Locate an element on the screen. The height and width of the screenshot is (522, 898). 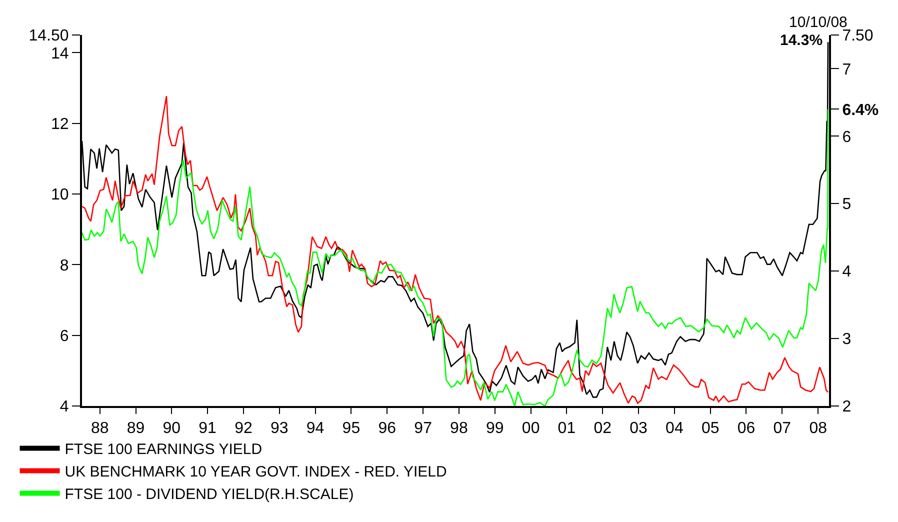
x-tick-label: 03 is located at coordinates (639, 429).